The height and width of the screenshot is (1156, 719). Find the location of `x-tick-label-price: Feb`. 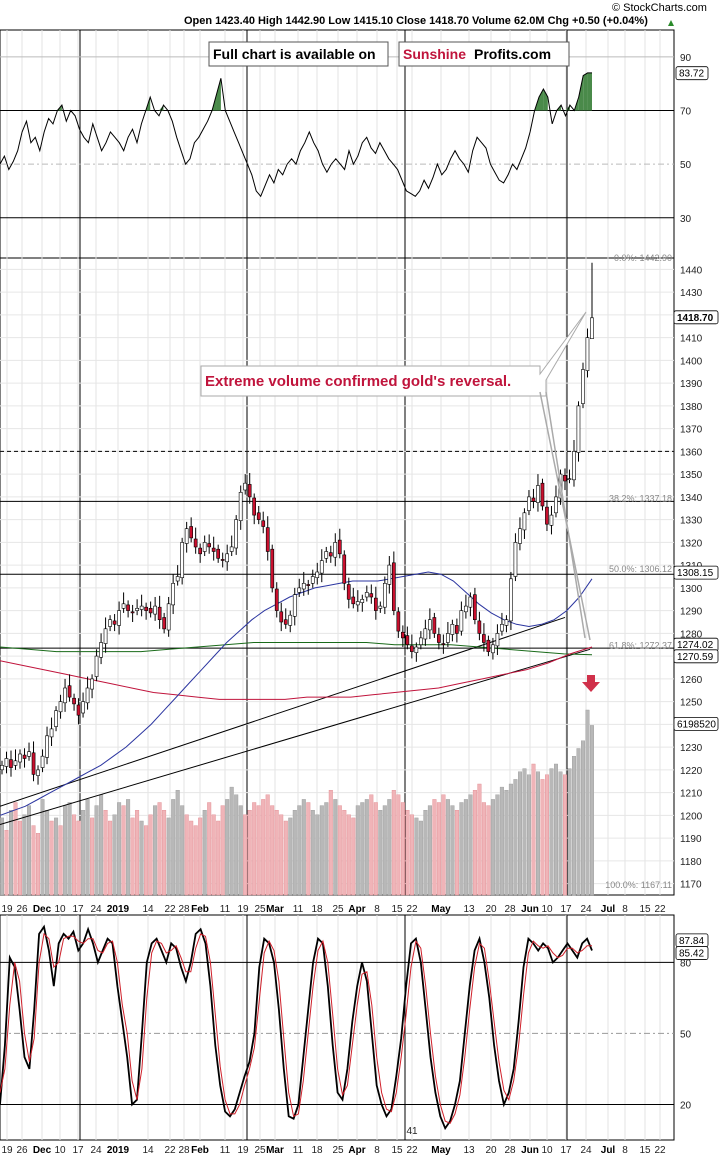

x-tick-label-price: Feb is located at coordinates (200, 909).